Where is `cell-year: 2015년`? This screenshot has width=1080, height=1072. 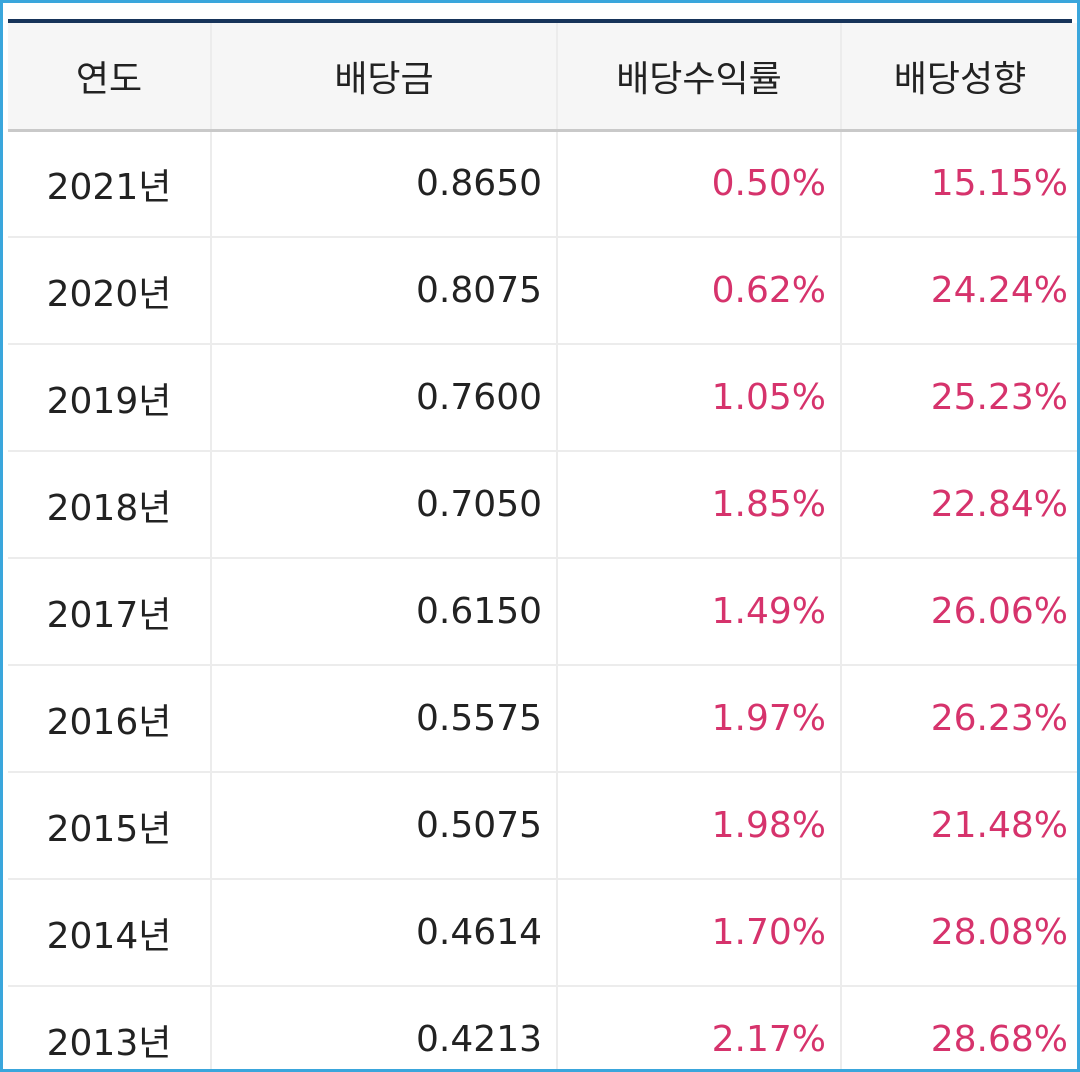 cell-year: 2015년 is located at coordinates (110, 826).